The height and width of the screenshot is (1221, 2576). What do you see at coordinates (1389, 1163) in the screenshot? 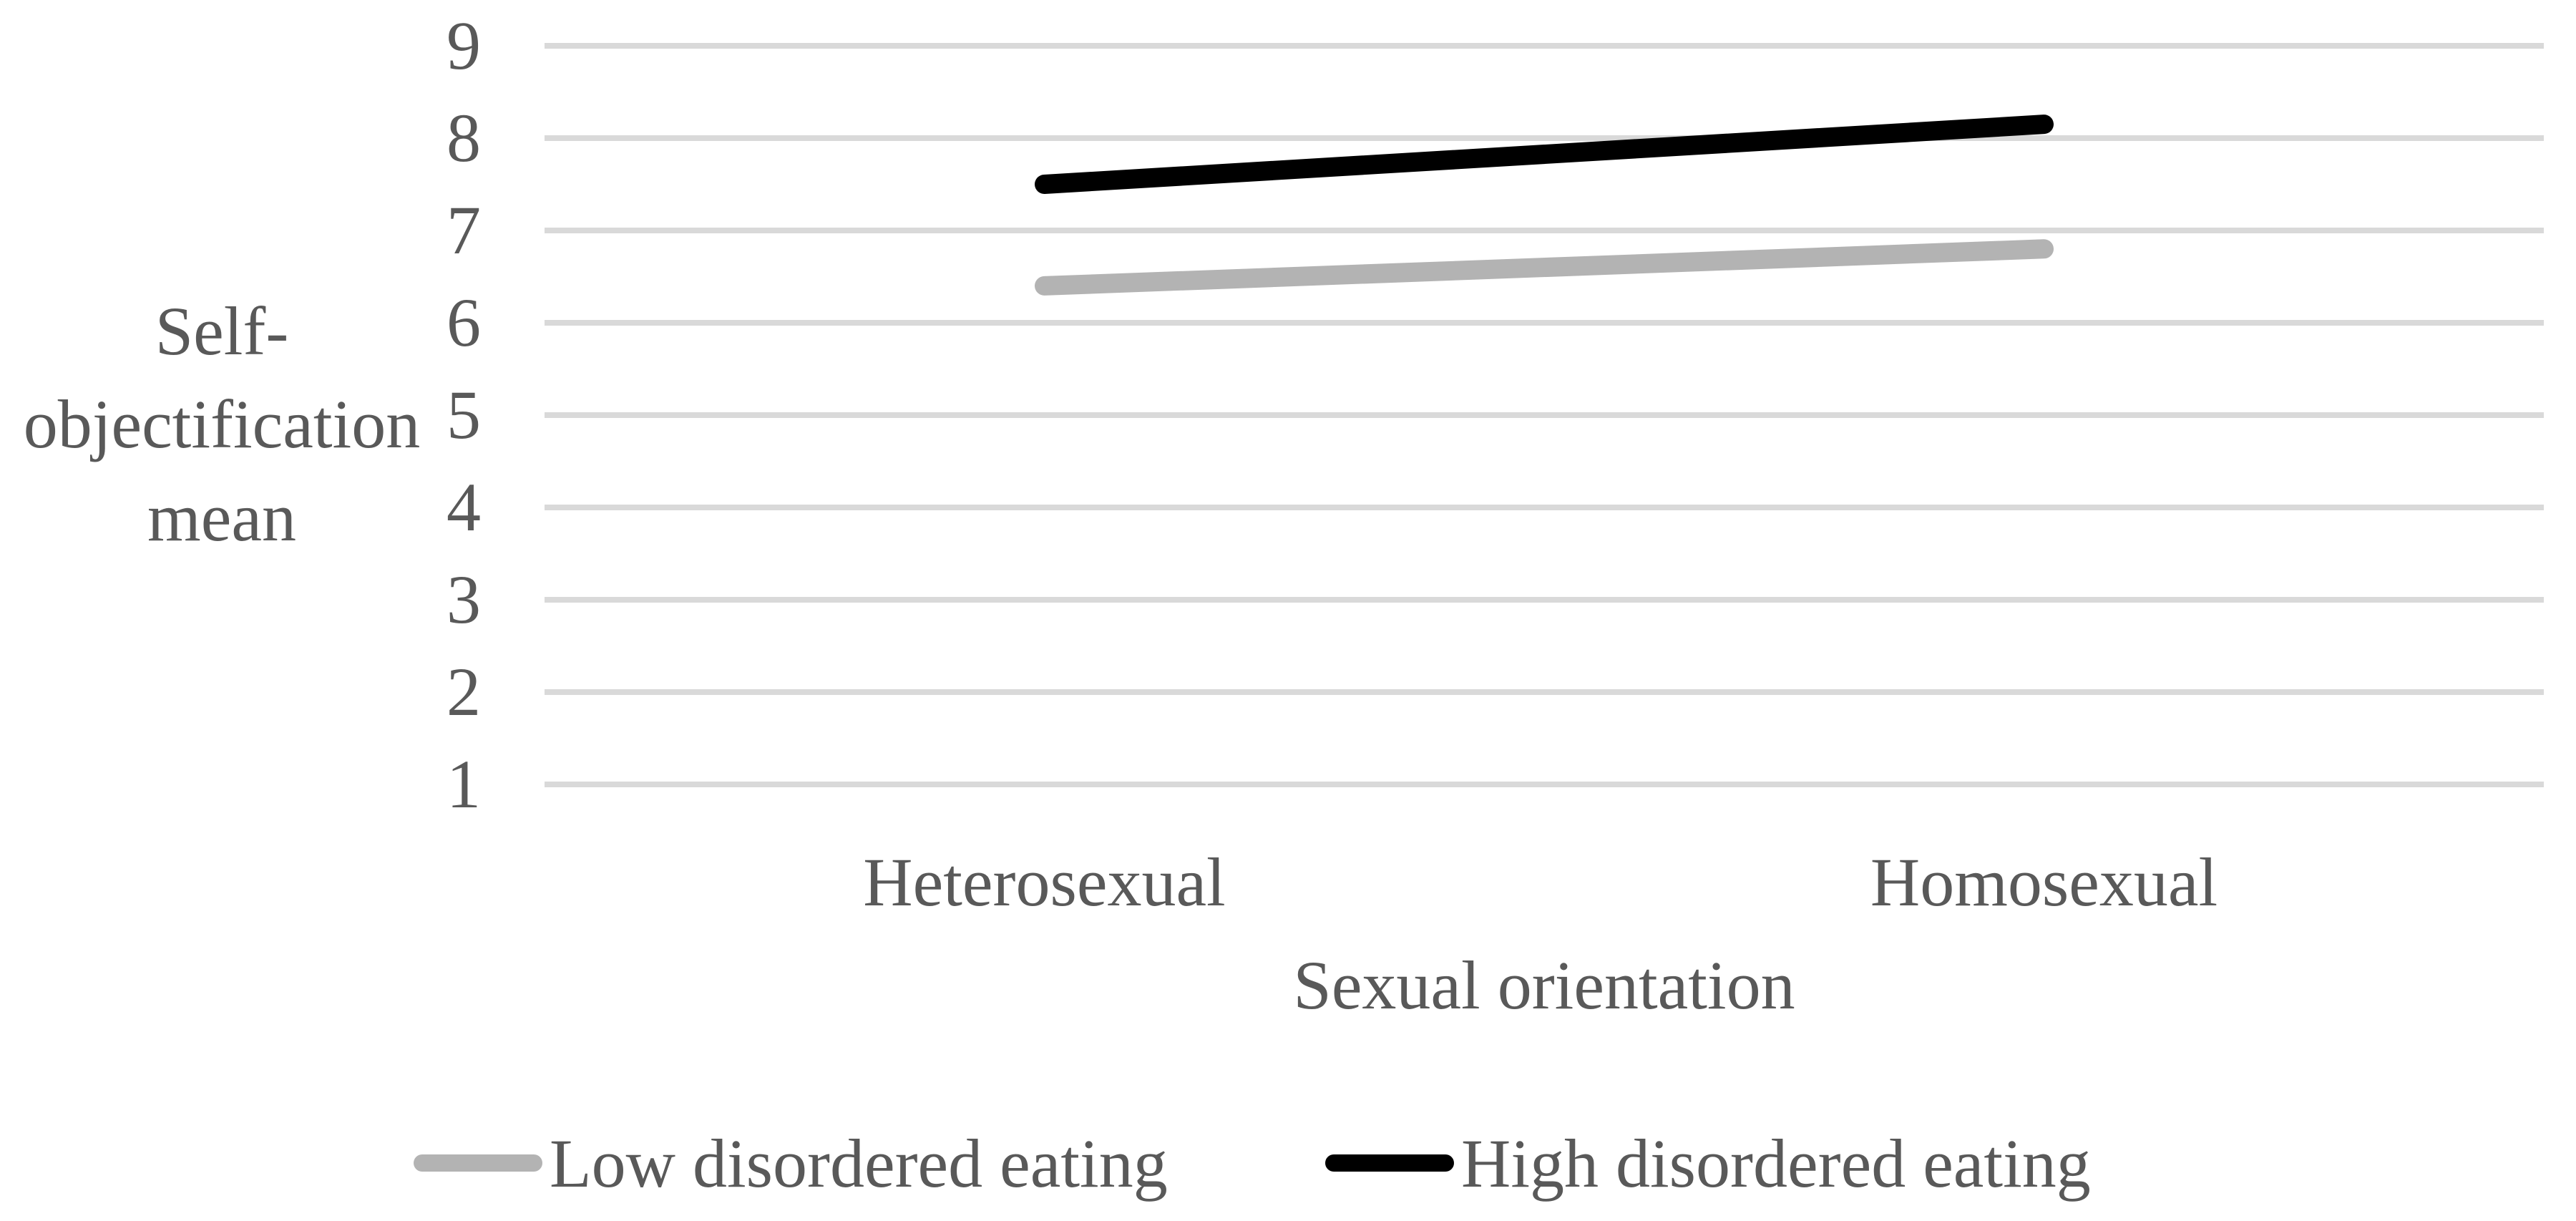
I see `legend-swatch-high-disordered-eating-icon` at bounding box center [1389, 1163].